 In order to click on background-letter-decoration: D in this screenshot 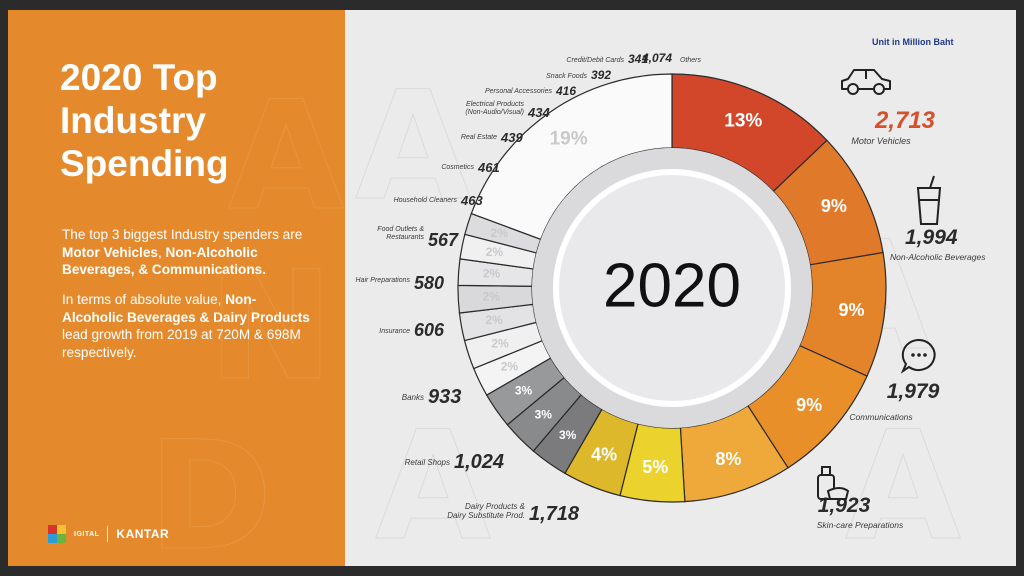, I will do `click(211, 488)`.